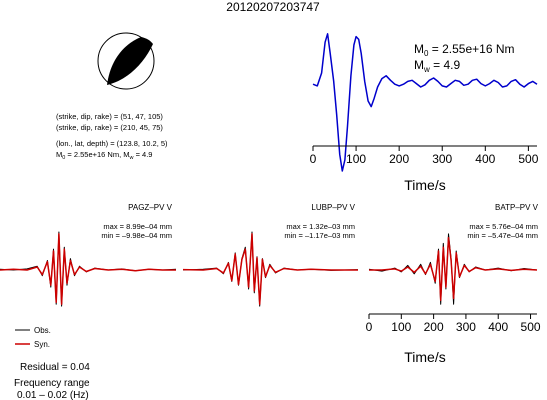 This screenshot has width=547, height=400. Describe the element at coordinates (137, 226) in the screenshot. I see `station-max-pagz: max = 8.99e–04 mm` at that location.